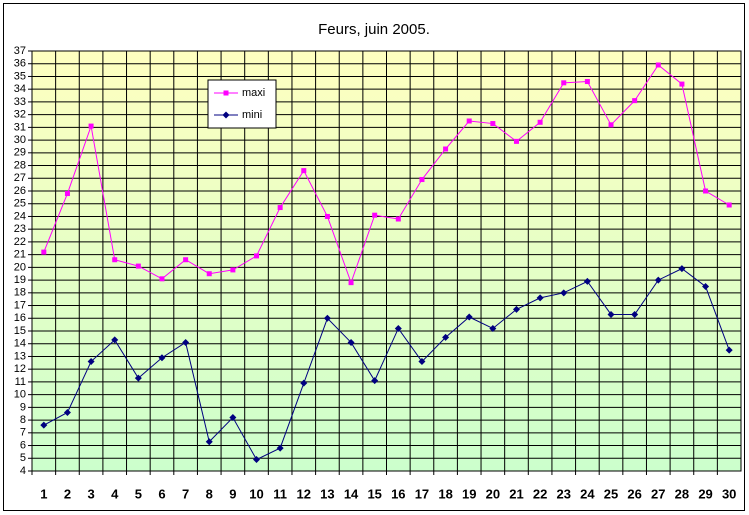 Image resolution: width=749 pixels, height=515 pixels. Describe the element at coordinates (445, 493) in the screenshot. I see `x-tick-label: 18` at that location.